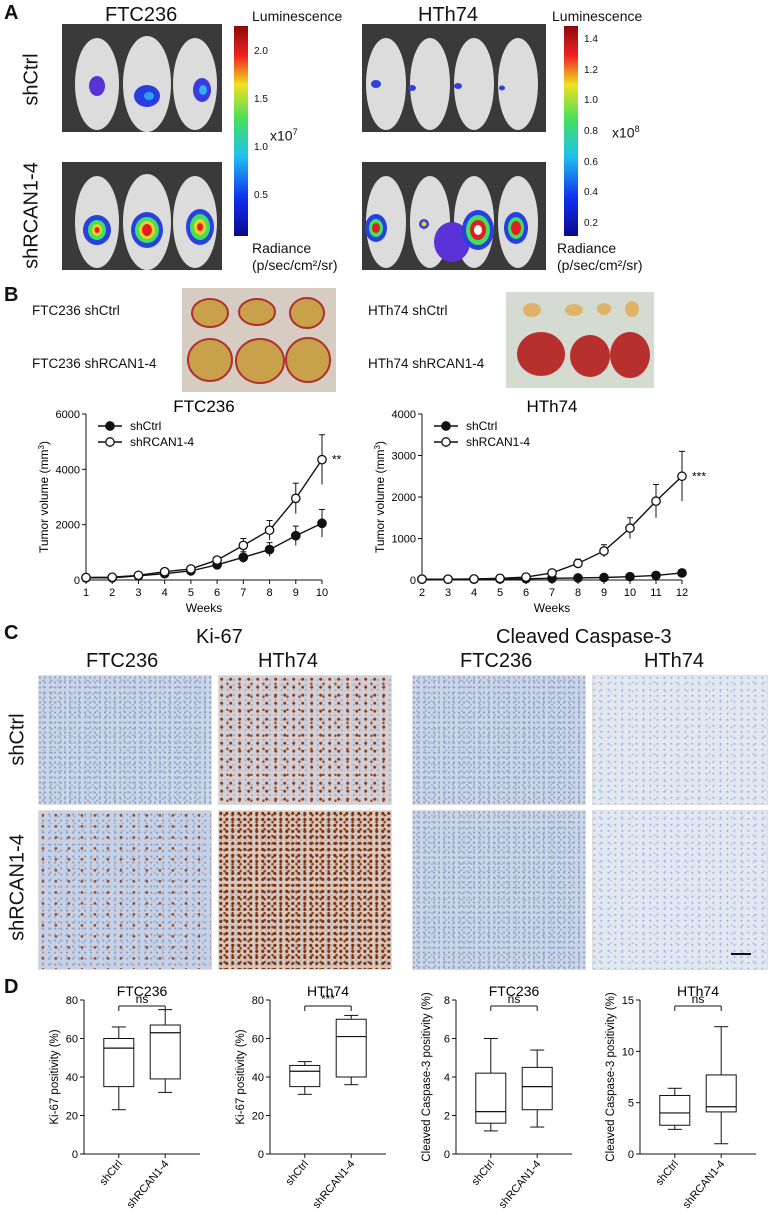  What do you see at coordinates (422, 593) in the screenshot?
I see `x-tick-label: 2` at bounding box center [422, 593].